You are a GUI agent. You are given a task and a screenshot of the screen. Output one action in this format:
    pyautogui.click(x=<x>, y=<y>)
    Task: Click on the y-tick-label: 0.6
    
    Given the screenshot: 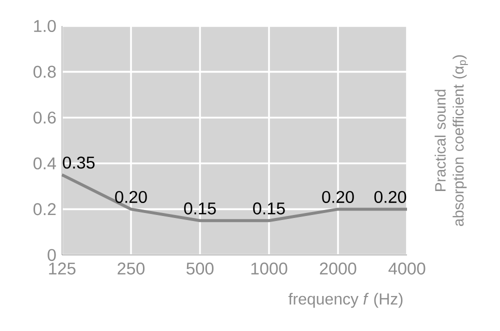 What is the action you would take?
    pyautogui.click(x=45, y=118)
    